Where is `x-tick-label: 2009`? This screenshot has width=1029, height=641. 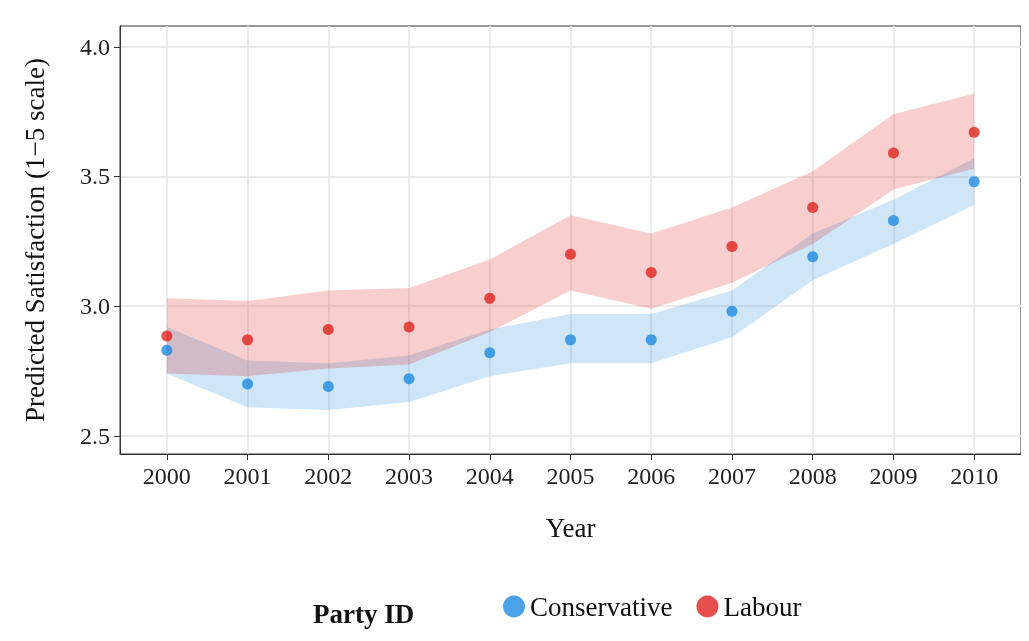
x-tick-label: 2009 is located at coordinates (893, 476).